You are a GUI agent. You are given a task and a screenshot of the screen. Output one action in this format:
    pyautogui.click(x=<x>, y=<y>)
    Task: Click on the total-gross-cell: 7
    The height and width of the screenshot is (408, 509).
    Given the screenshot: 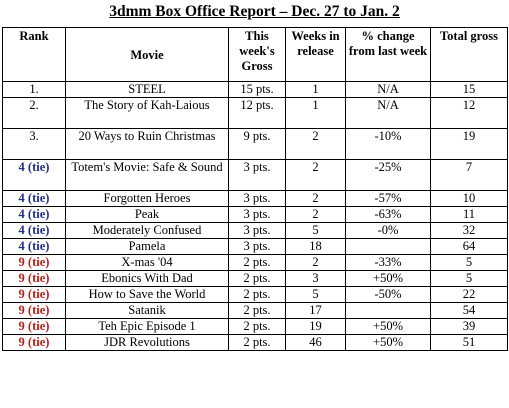 What is the action you would take?
    pyautogui.click(x=469, y=175)
    